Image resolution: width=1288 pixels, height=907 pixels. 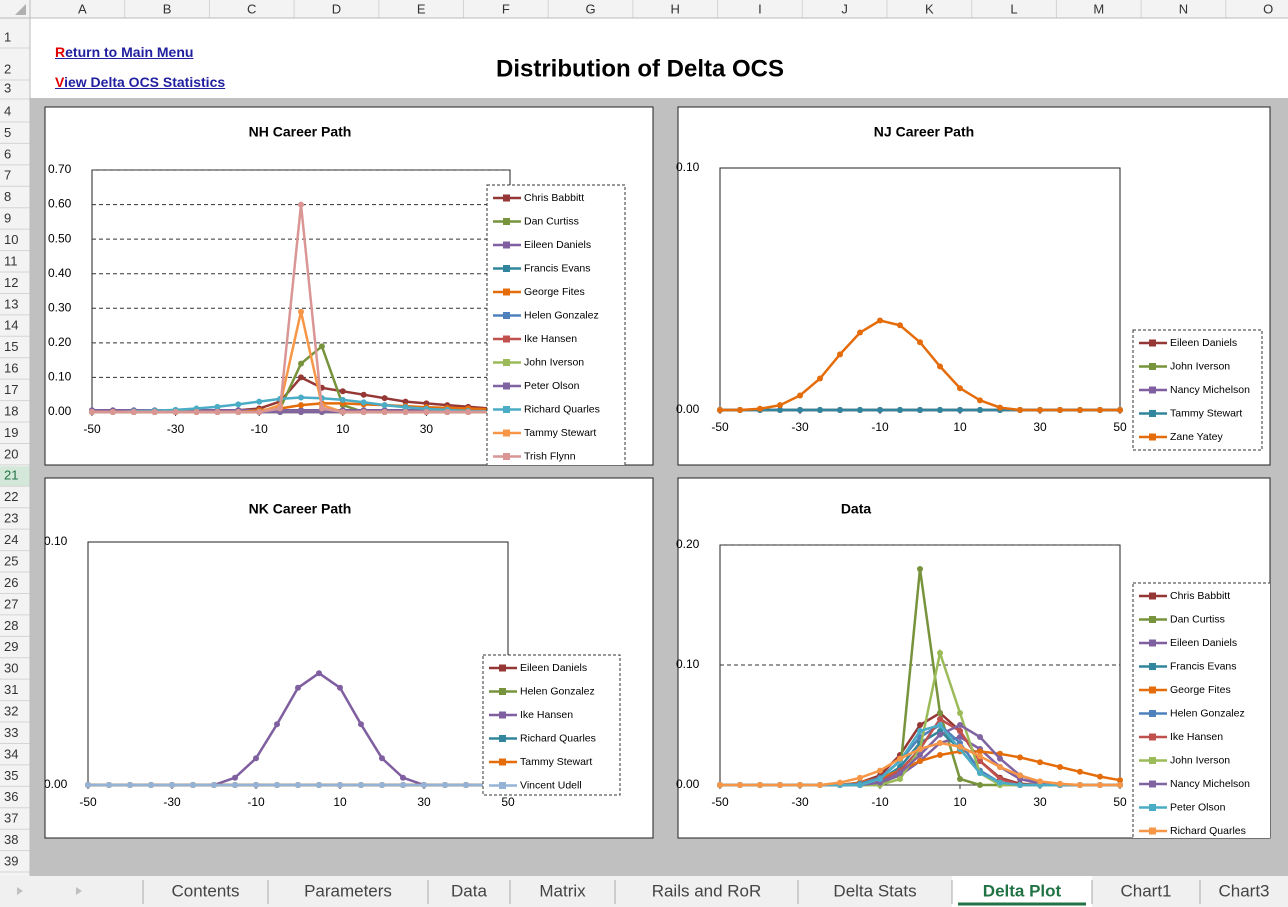 What do you see at coordinates (140, 82) in the screenshot?
I see `link: View Delta OCS Statistics` at bounding box center [140, 82].